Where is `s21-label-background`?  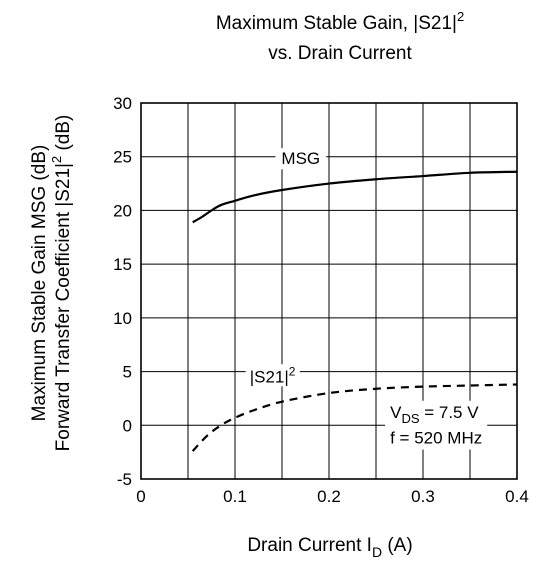
s21-label-background is located at coordinates (272, 375).